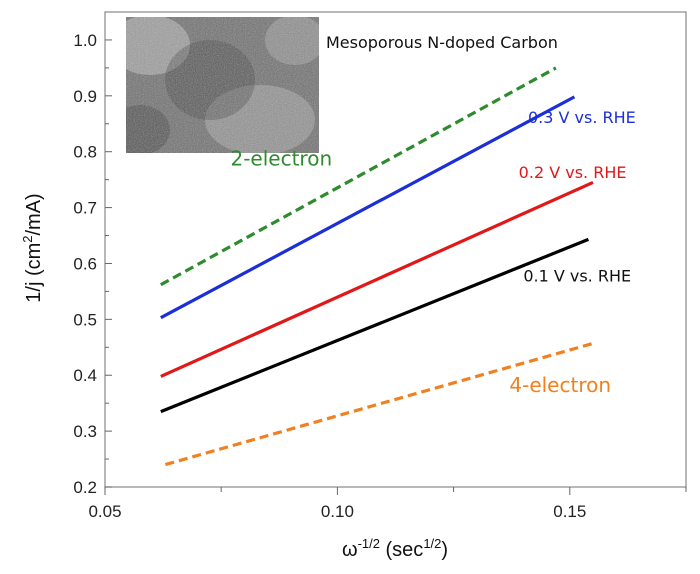 This screenshot has width=700, height=574. I want to click on y-tick-label-4: 0.6, so click(85, 263).